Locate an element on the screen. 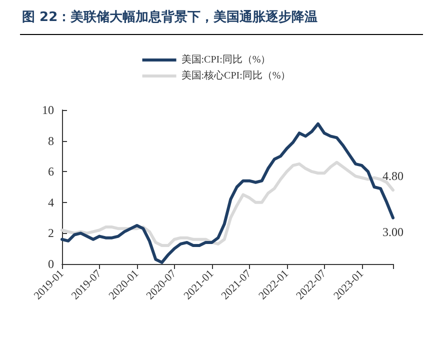  data-label: 4.80 is located at coordinates (393, 176).